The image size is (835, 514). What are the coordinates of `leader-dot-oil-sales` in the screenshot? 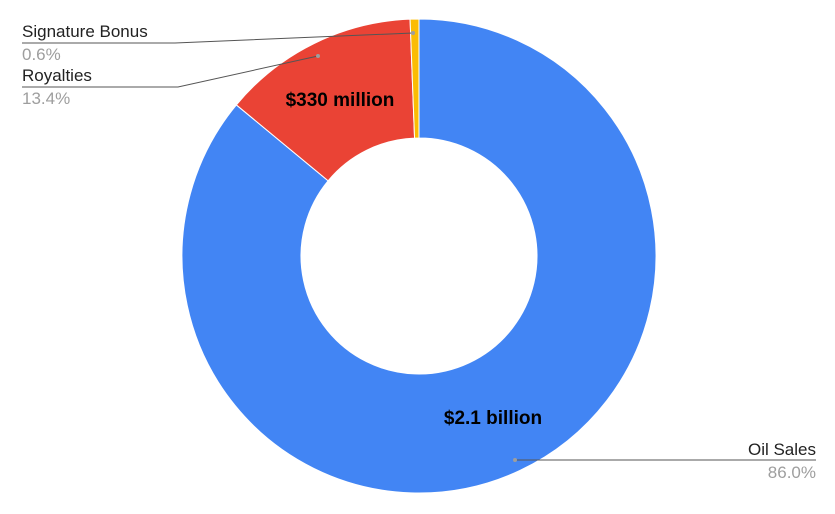 It's located at (515, 460).